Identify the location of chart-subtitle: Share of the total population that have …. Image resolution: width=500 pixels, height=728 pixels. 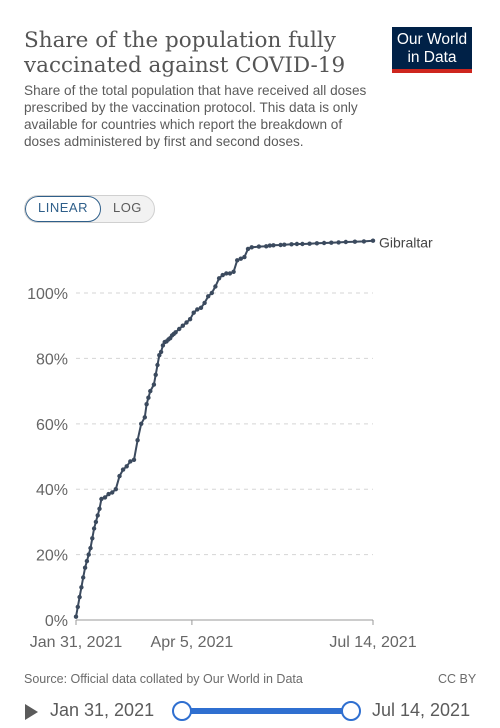
(195, 116).